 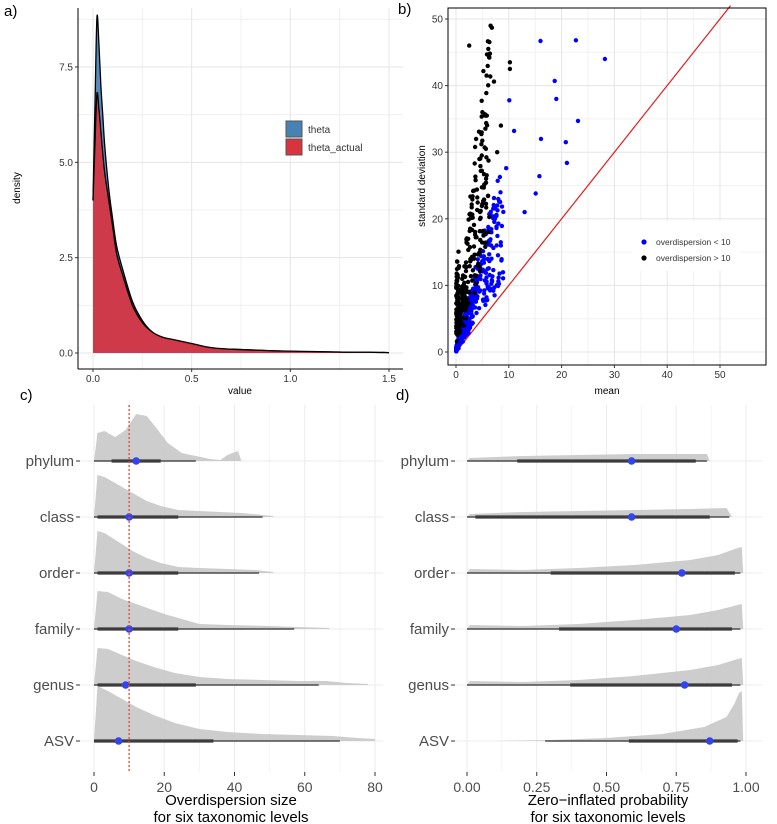 What do you see at coordinates (231, 666) in the screenshot?
I see `violin-genus` at bounding box center [231, 666].